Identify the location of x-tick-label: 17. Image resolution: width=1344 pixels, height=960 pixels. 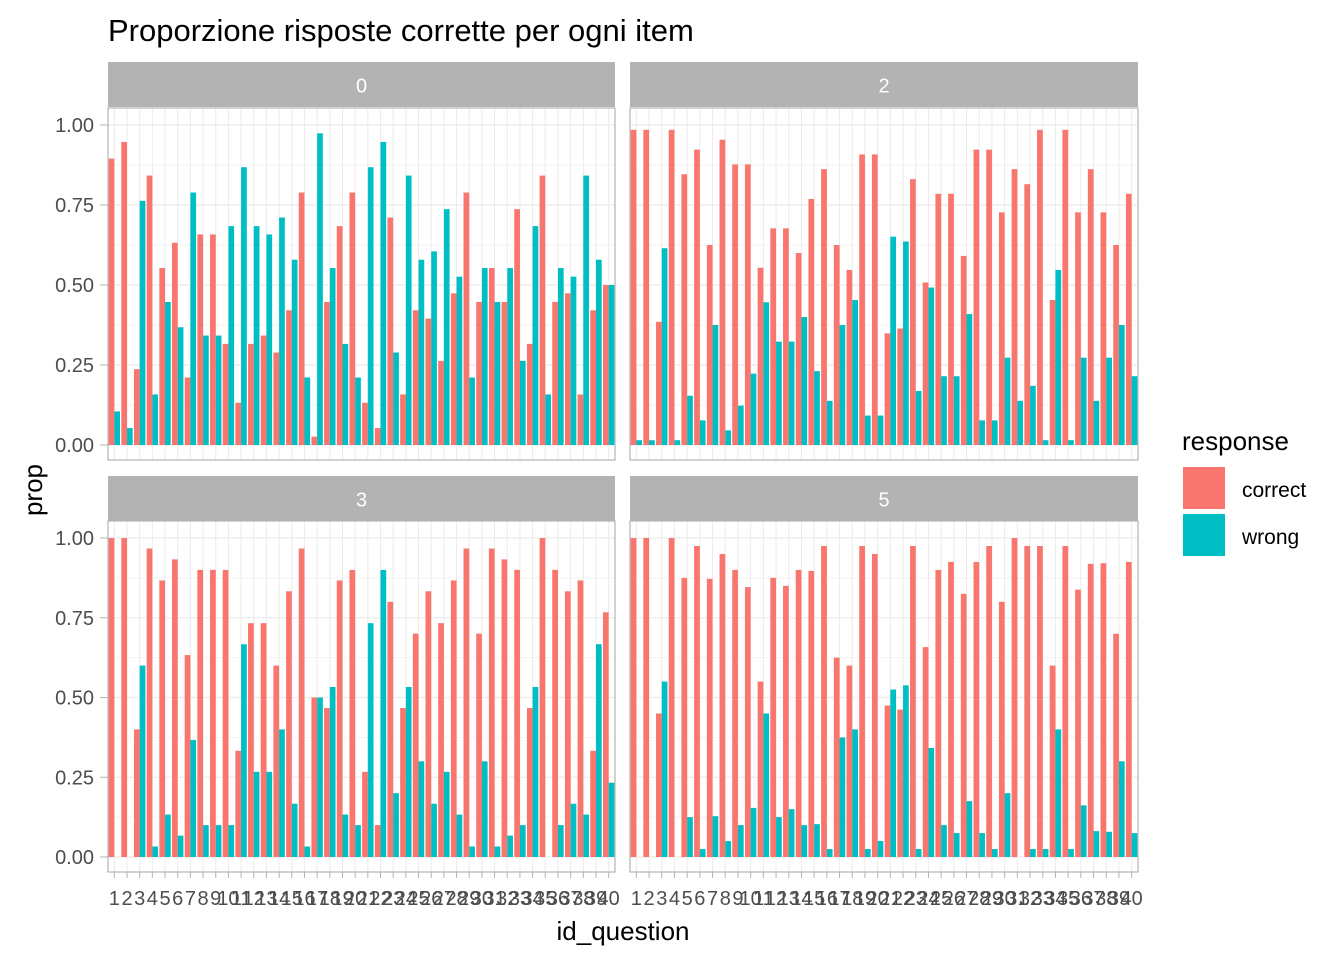
(839, 899).